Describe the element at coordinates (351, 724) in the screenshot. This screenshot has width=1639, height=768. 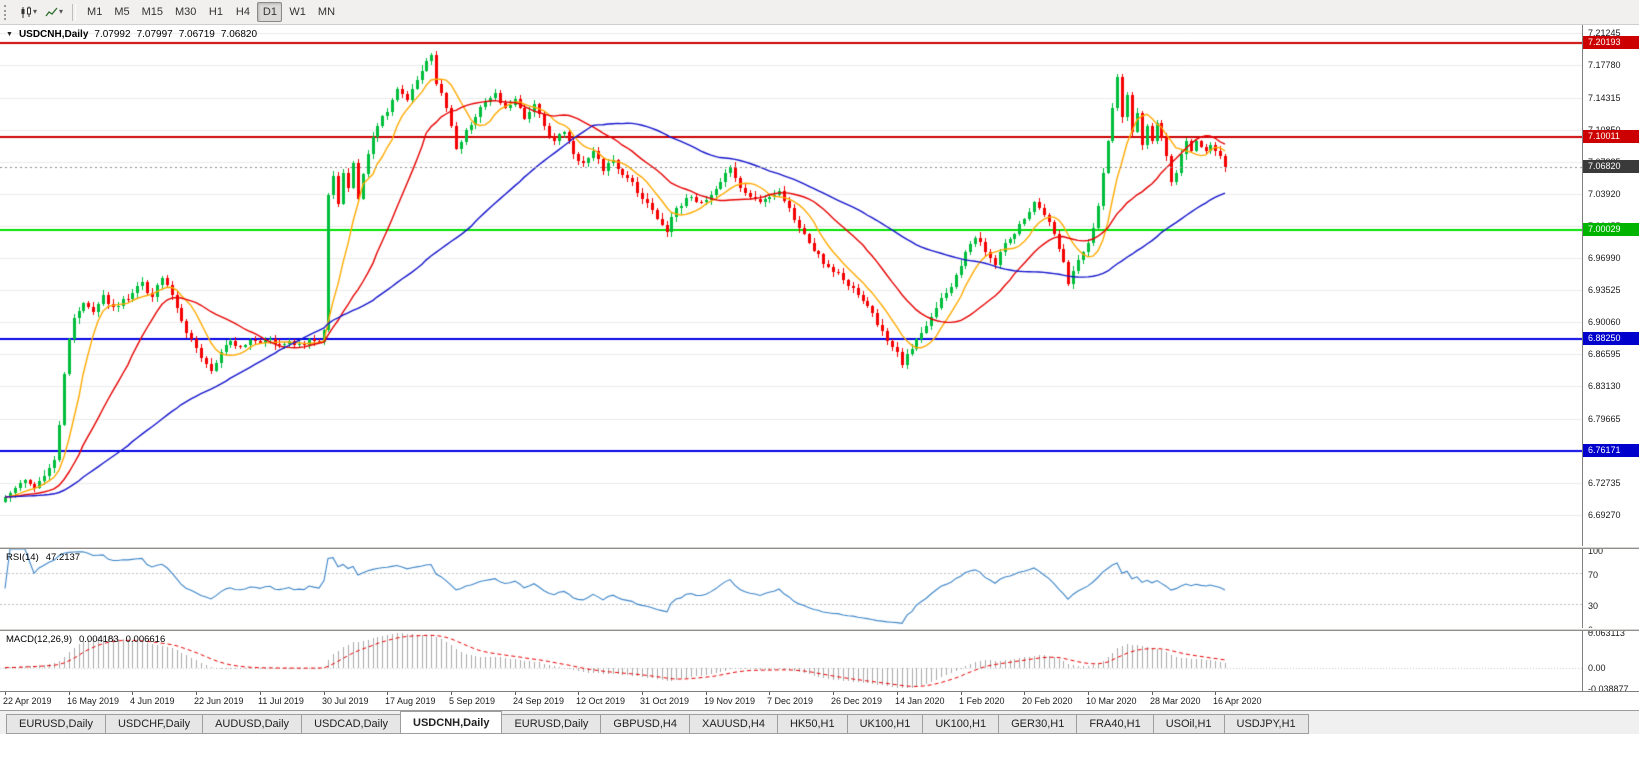
I see `chart-tab-3-usdcad-daily: USDCAD,Daily` at that location.